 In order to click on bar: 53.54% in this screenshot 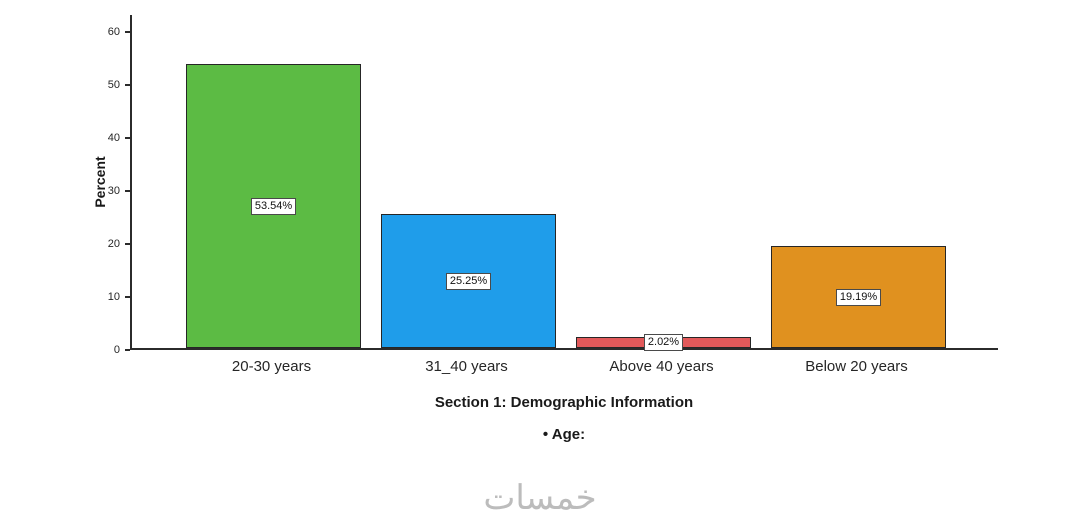, I will do `click(273, 206)`.